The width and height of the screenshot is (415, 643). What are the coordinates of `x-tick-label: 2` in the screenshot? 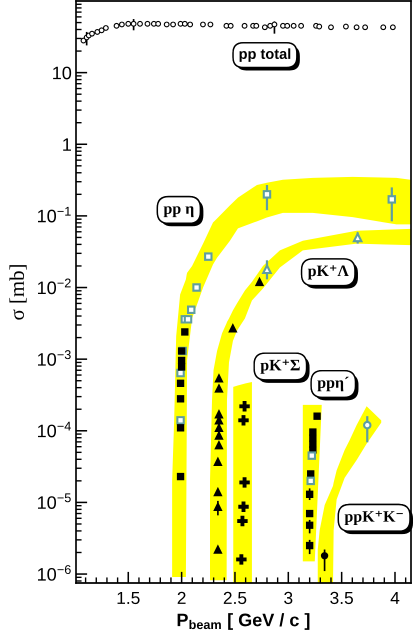 It's located at (182, 598).